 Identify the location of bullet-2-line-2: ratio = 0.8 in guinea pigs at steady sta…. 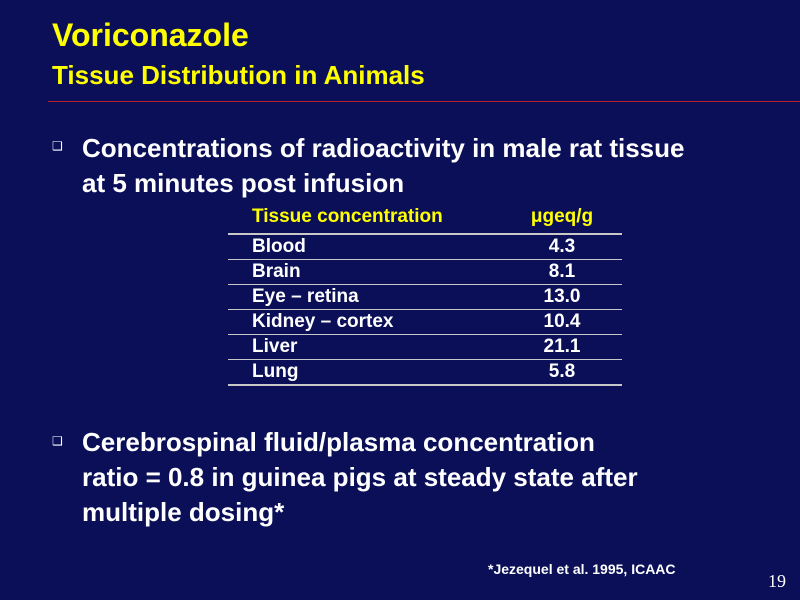
(360, 477).